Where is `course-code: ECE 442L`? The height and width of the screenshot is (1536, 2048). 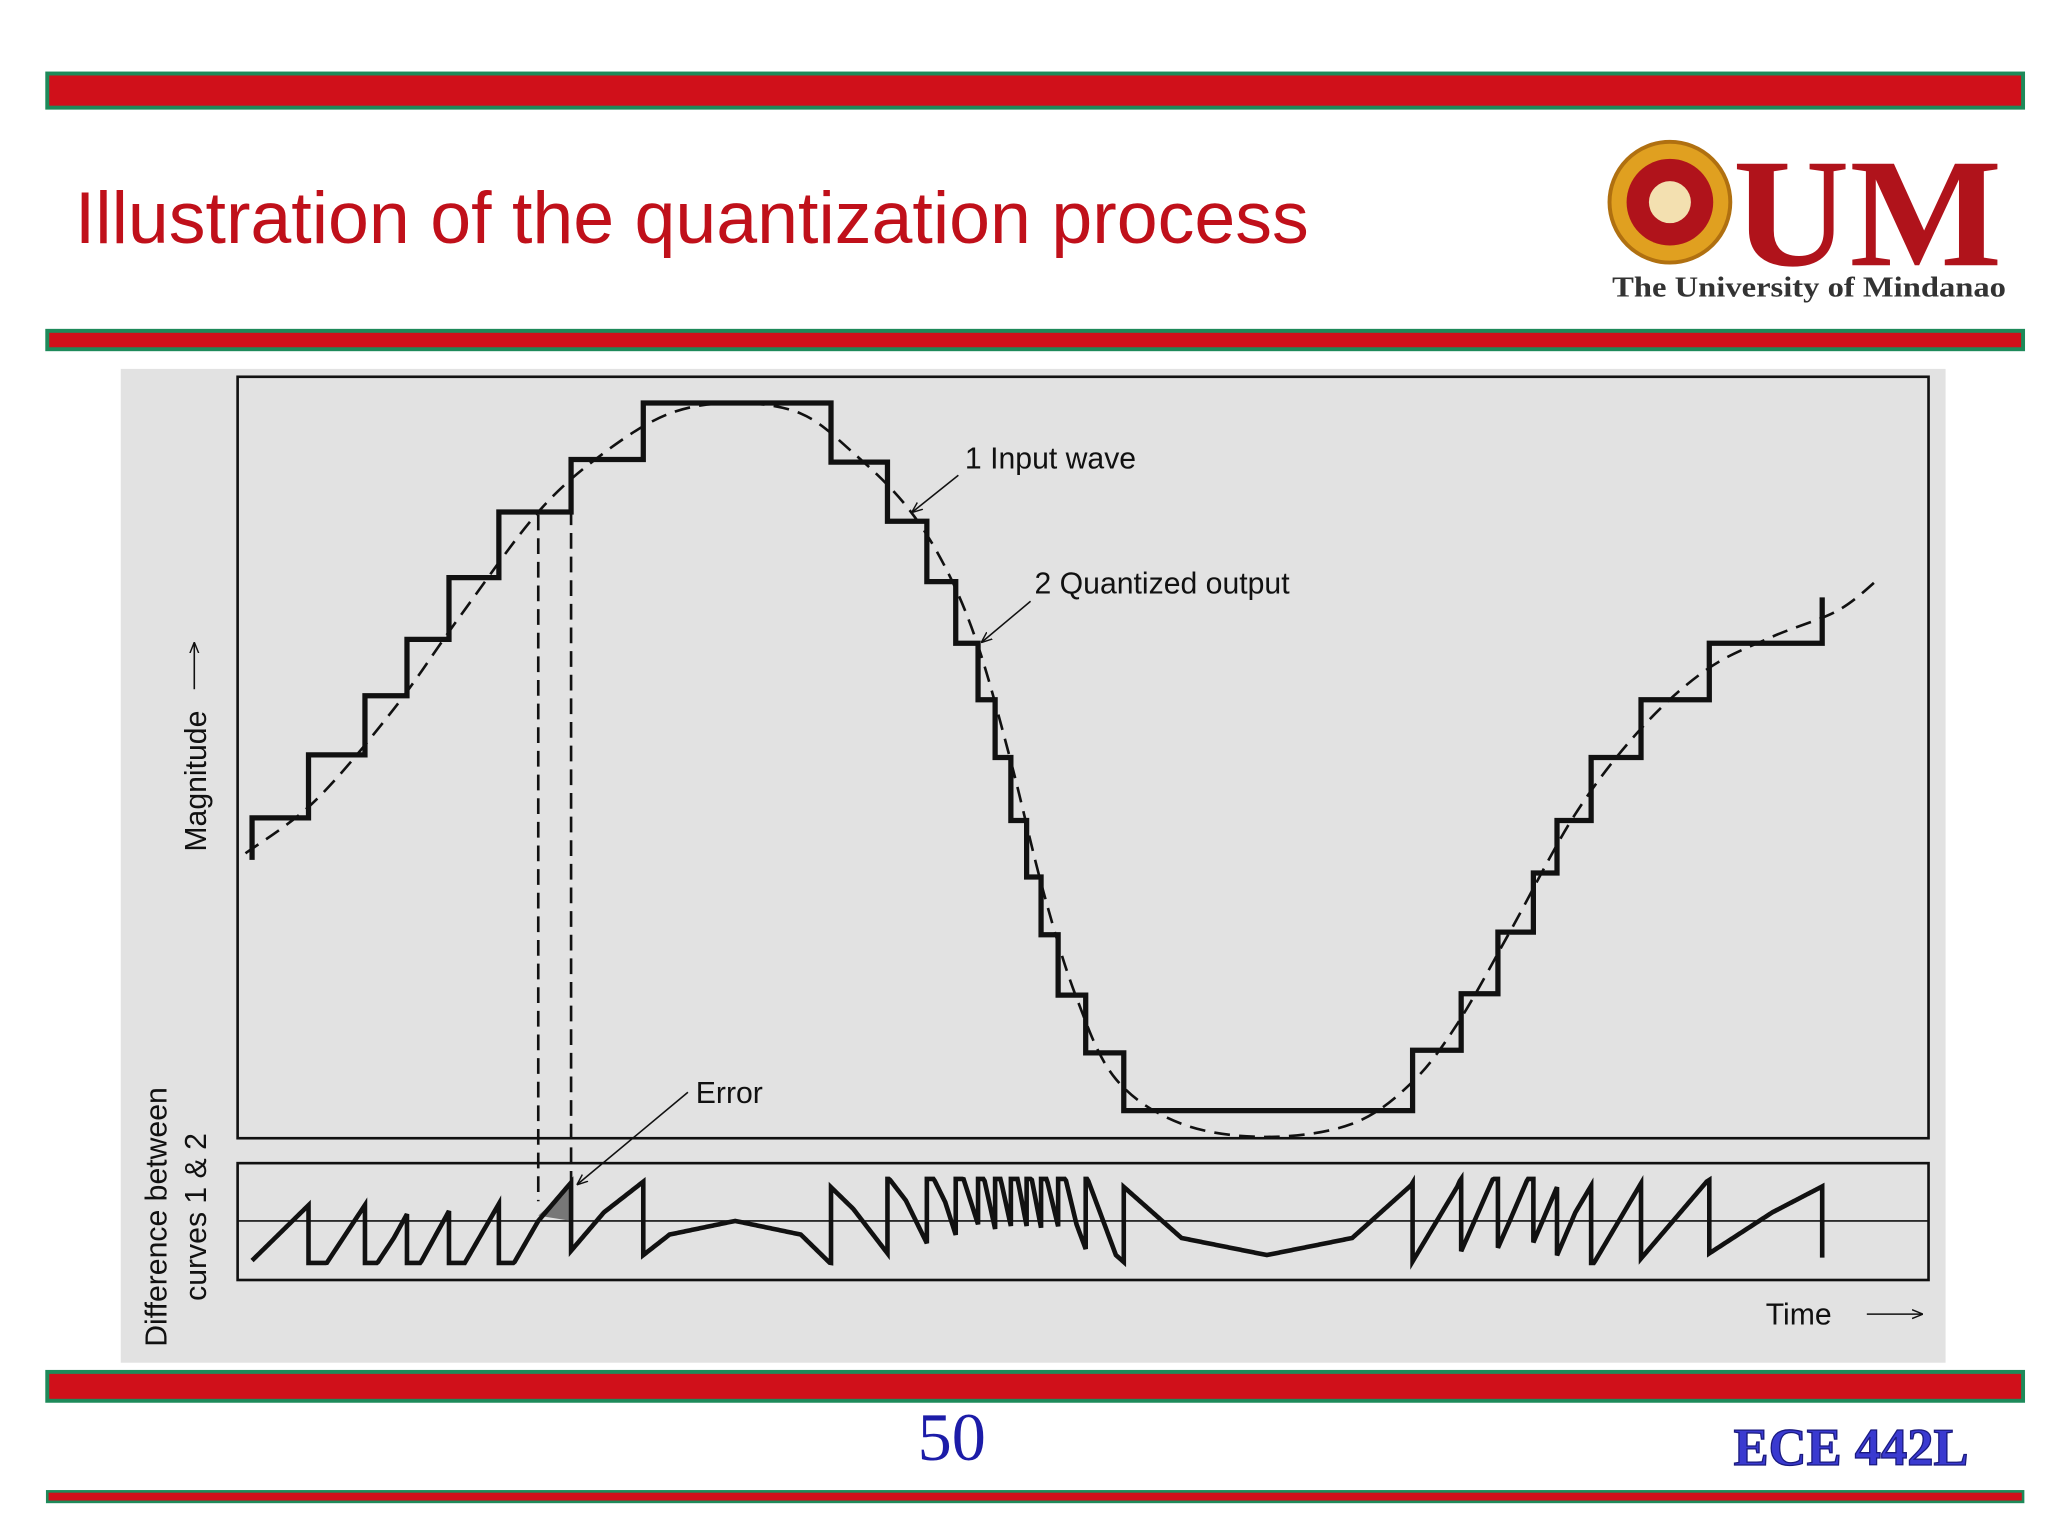 course-code: ECE 442L is located at coordinates (1851, 1448).